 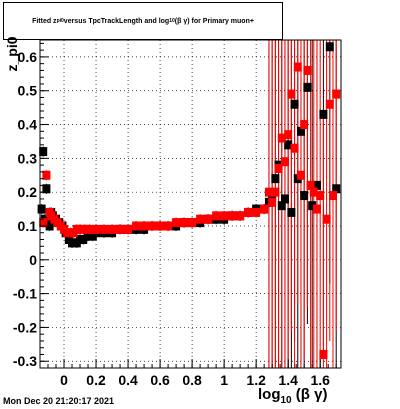 What do you see at coordinates (25, 327) in the screenshot?
I see `y-tick-label: -0.2` at bounding box center [25, 327].